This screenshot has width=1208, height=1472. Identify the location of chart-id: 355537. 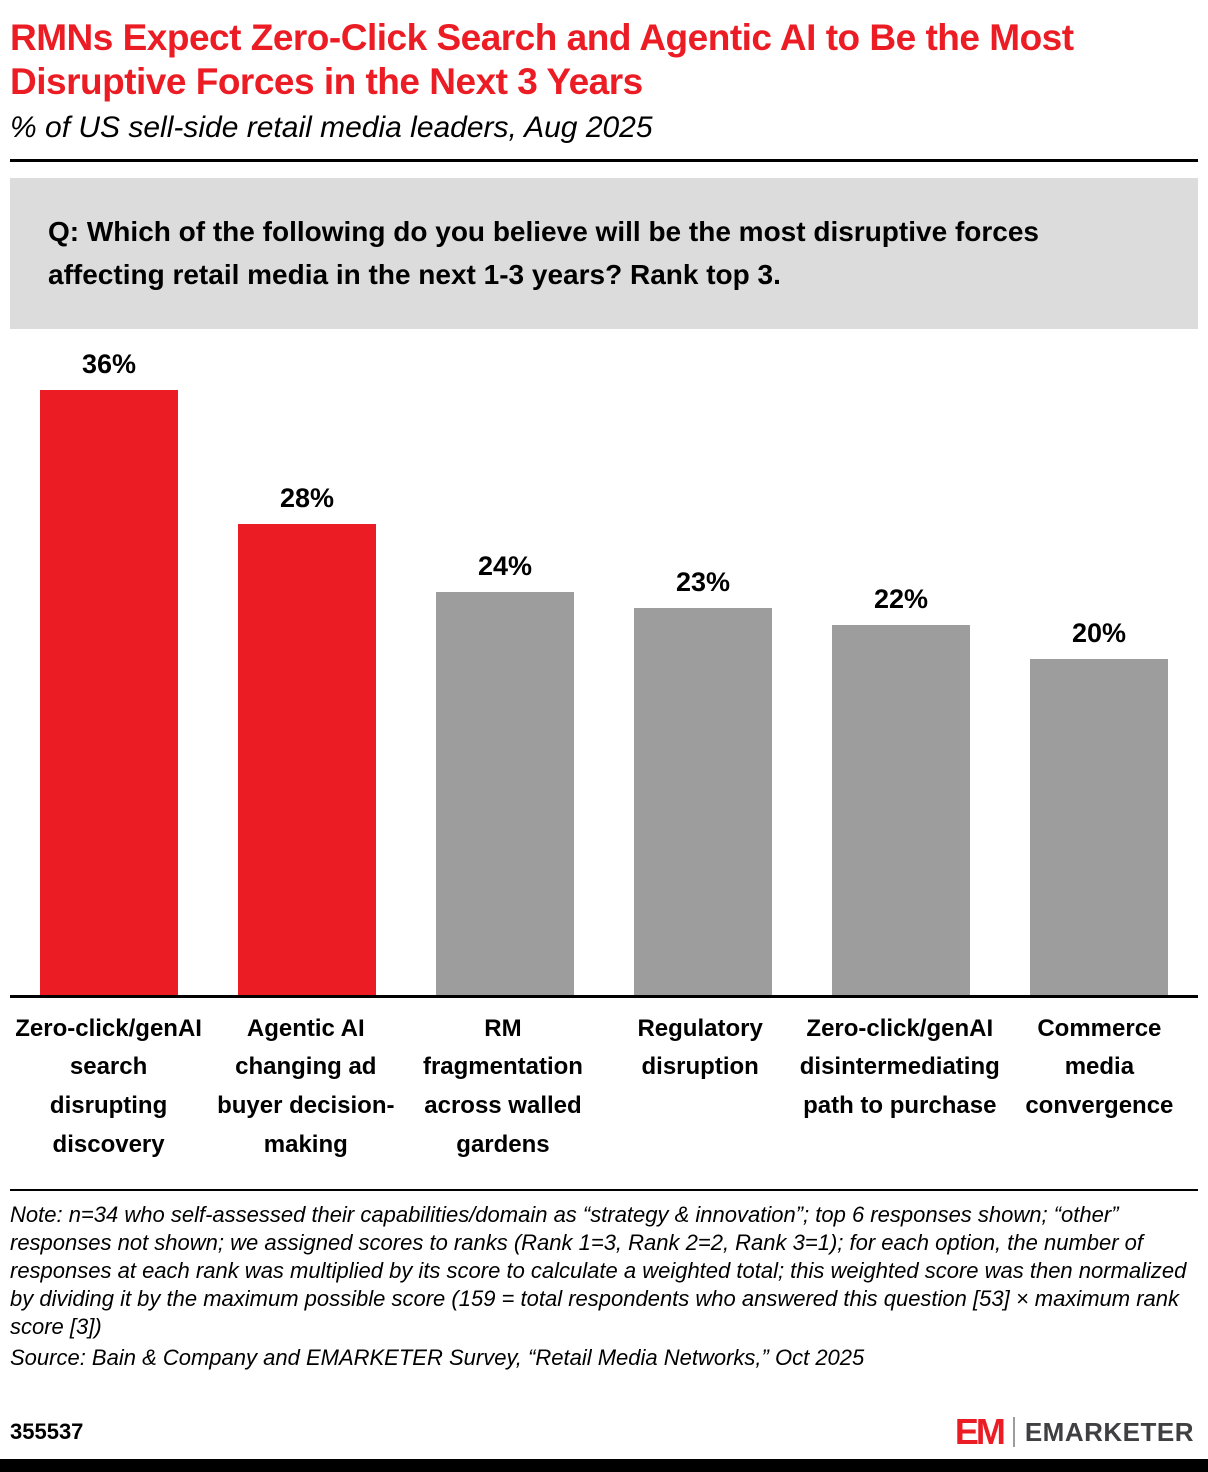
(47, 1431).